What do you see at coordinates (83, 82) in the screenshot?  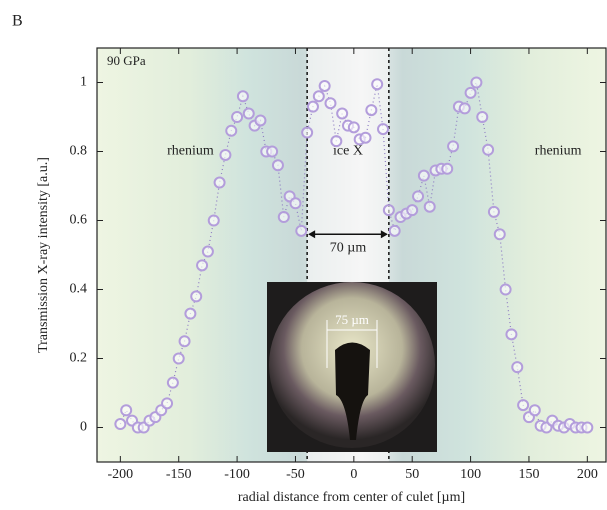 I see `y-tick-label: 1` at bounding box center [83, 82].